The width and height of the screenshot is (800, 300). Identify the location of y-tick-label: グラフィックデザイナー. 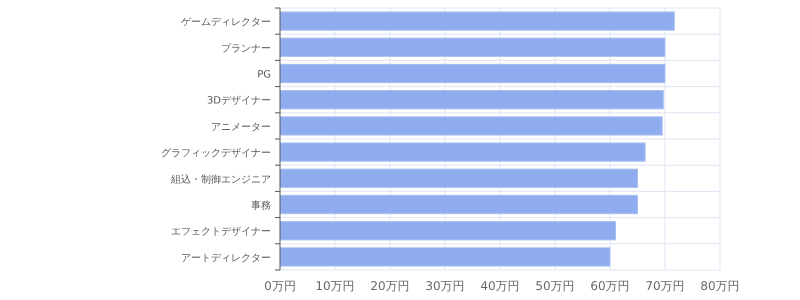
(216, 154).